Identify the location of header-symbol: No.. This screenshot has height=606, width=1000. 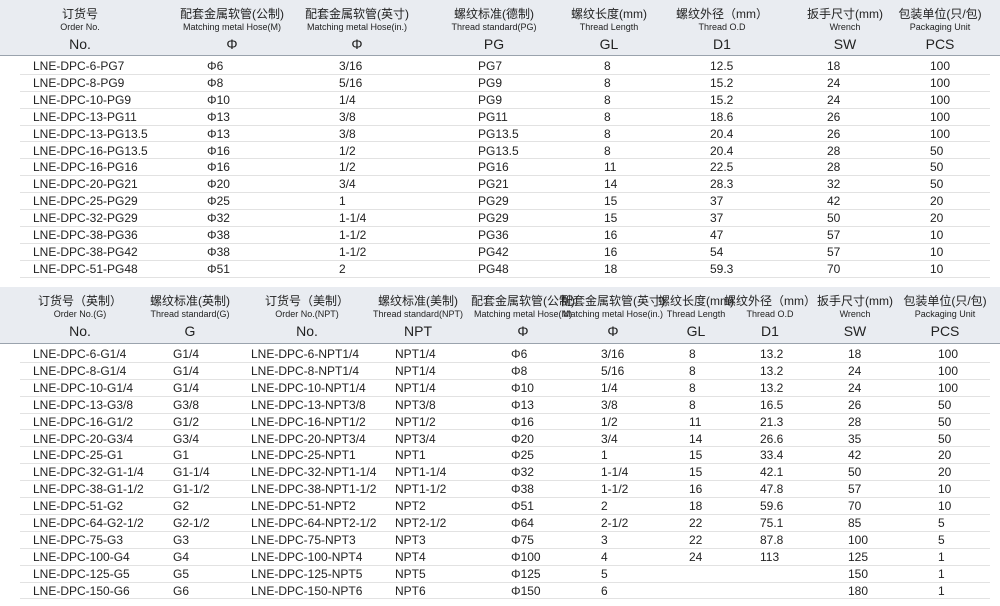
(80, 44).